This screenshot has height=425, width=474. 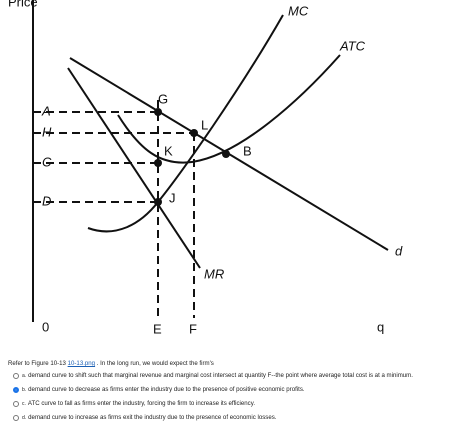 What do you see at coordinates (163, 98) in the screenshot?
I see `point-label: G` at bounding box center [163, 98].